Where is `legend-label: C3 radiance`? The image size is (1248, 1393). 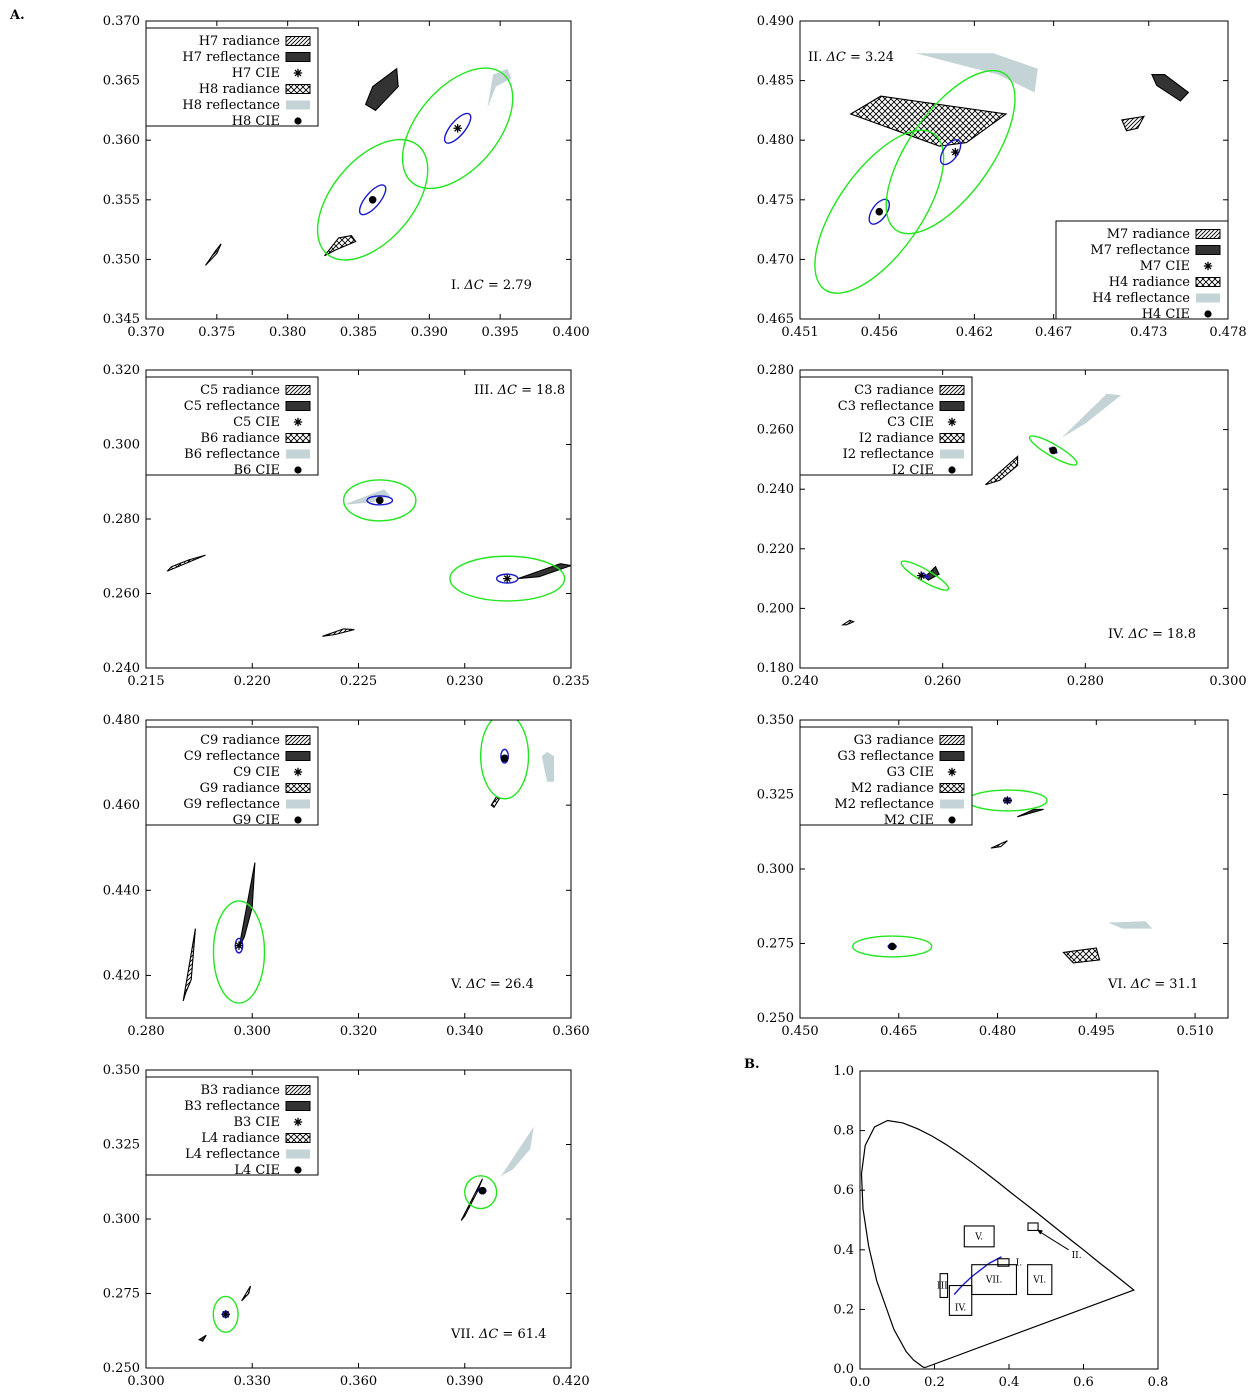
legend-label: C3 radiance is located at coordinates (894, 390).